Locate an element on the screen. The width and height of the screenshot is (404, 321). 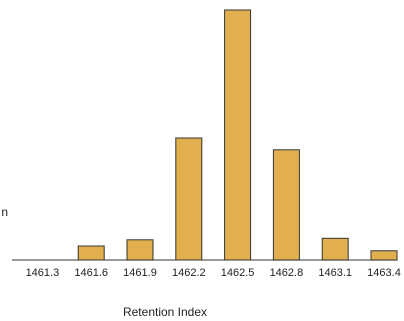
bar-1461.6 is located at coordinates (91, 253).